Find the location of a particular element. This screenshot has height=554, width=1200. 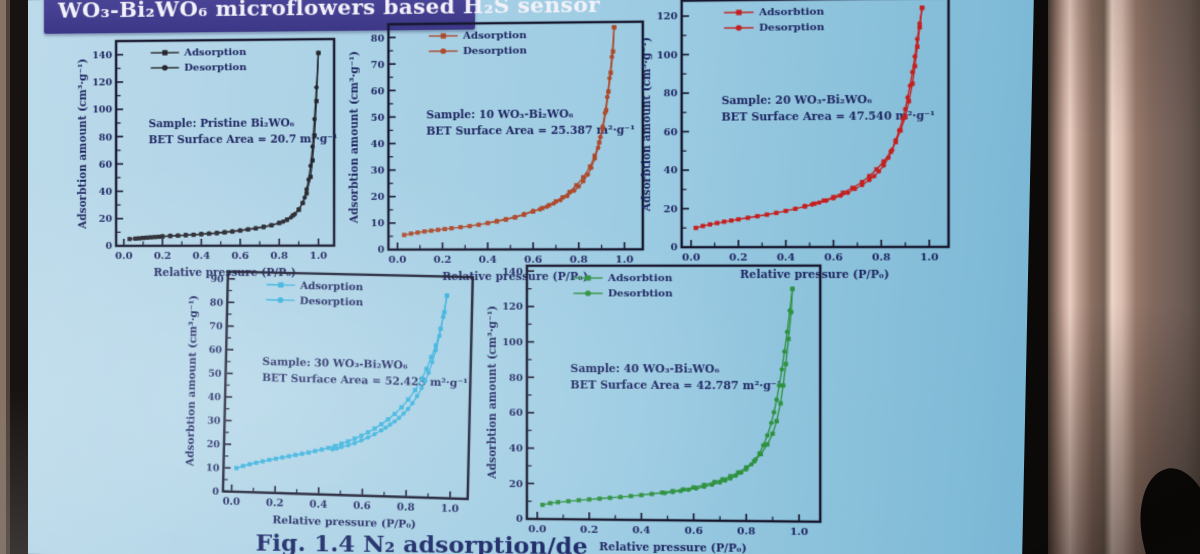

window-curtain is located at coordinates (1124, 277).